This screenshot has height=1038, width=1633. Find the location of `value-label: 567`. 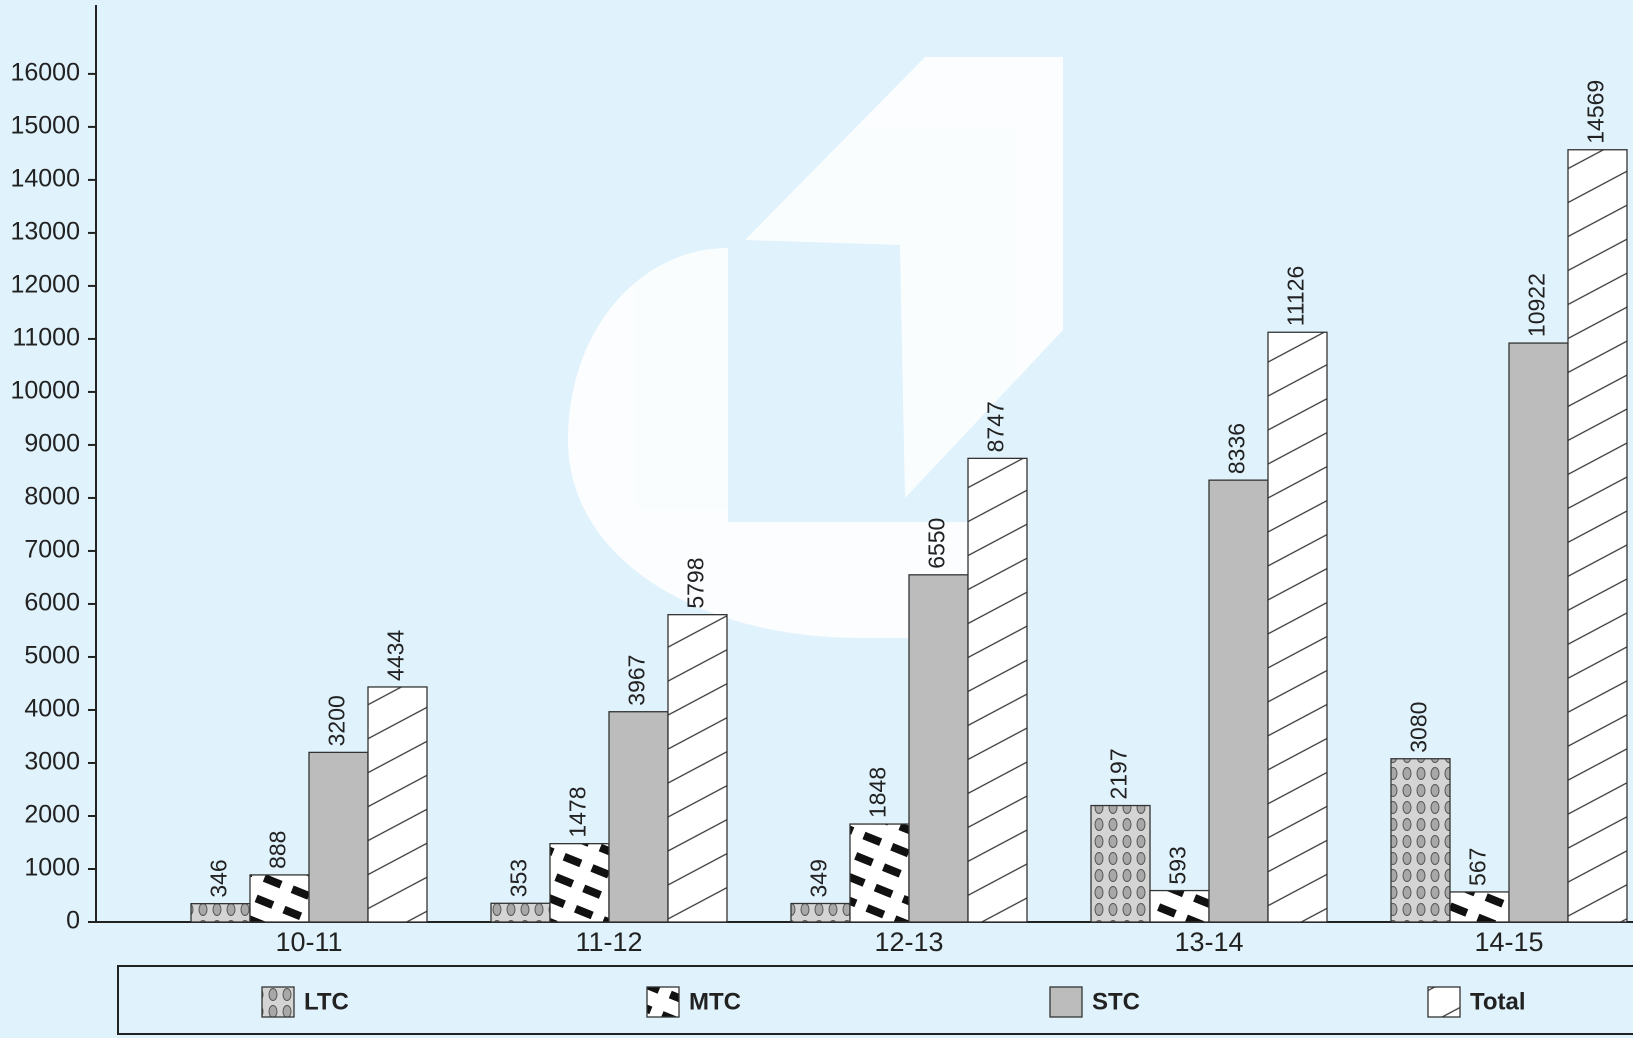

value-label: 567 is located at coordinates (1478, 867).